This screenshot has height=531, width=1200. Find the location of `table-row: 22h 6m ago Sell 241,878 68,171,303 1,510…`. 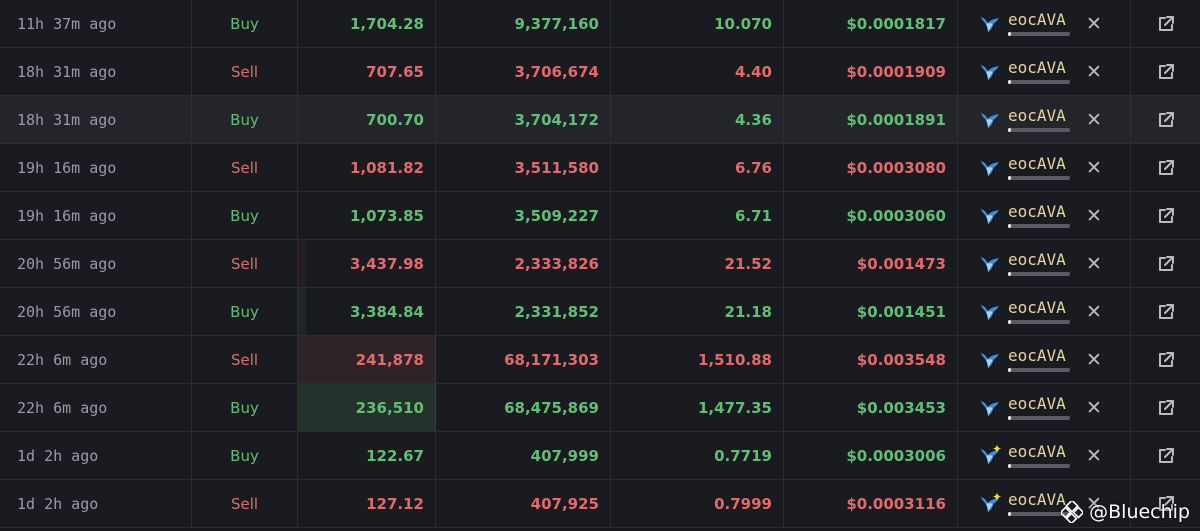

table-row: 22h 6m ago Sell 241,878 68,171,303 1,510… is located at coordinates (600, 360).